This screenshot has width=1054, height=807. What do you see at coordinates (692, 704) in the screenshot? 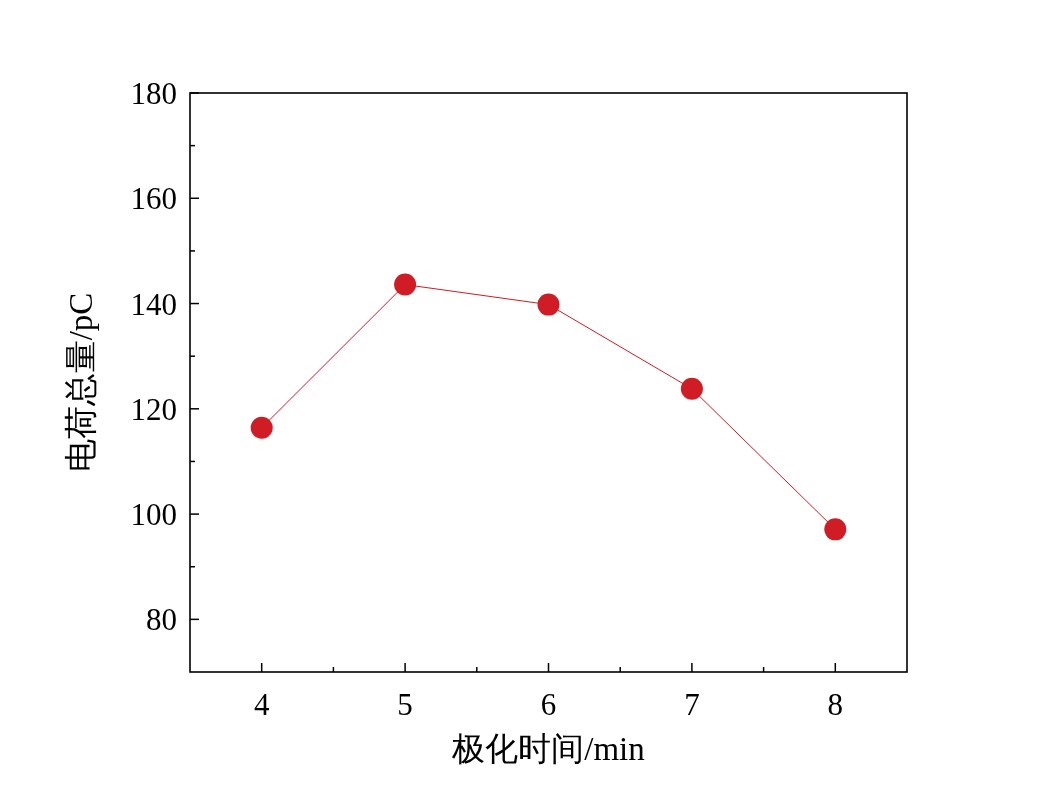
I see `x-tick-label: 7` at bounding box center [692, 704].